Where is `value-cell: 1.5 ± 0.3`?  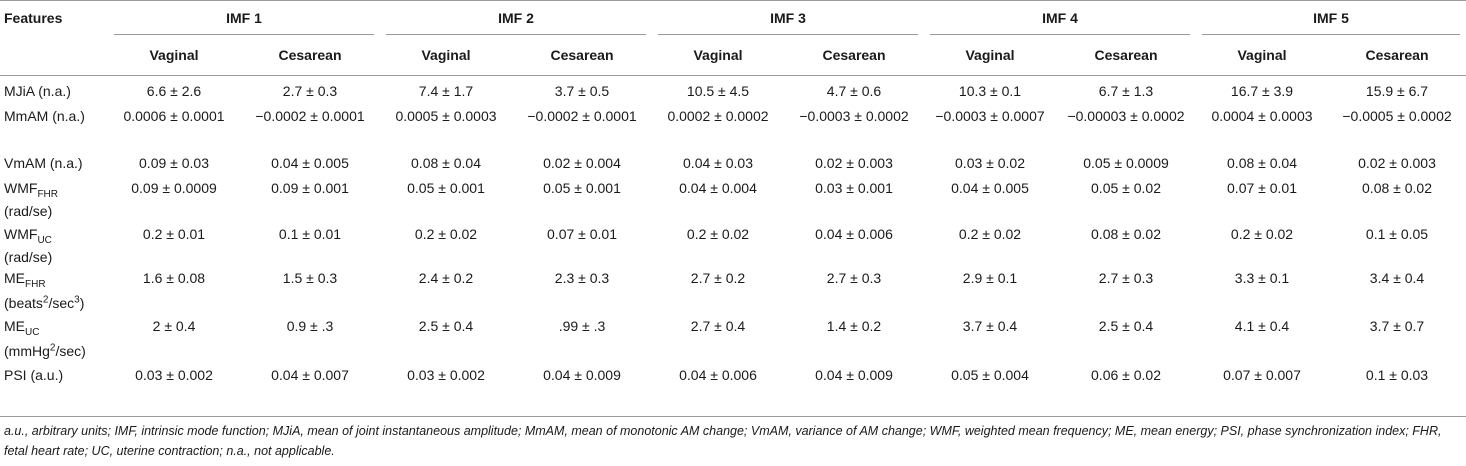 value-cell: 1.5 ± 0.3 is located at coordinates (310, 278).